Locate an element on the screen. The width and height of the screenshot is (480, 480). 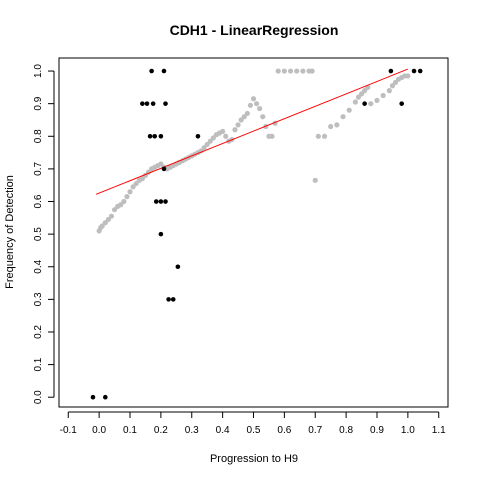
y-tick-label: 0.5 is located at coordinates (38, 234).